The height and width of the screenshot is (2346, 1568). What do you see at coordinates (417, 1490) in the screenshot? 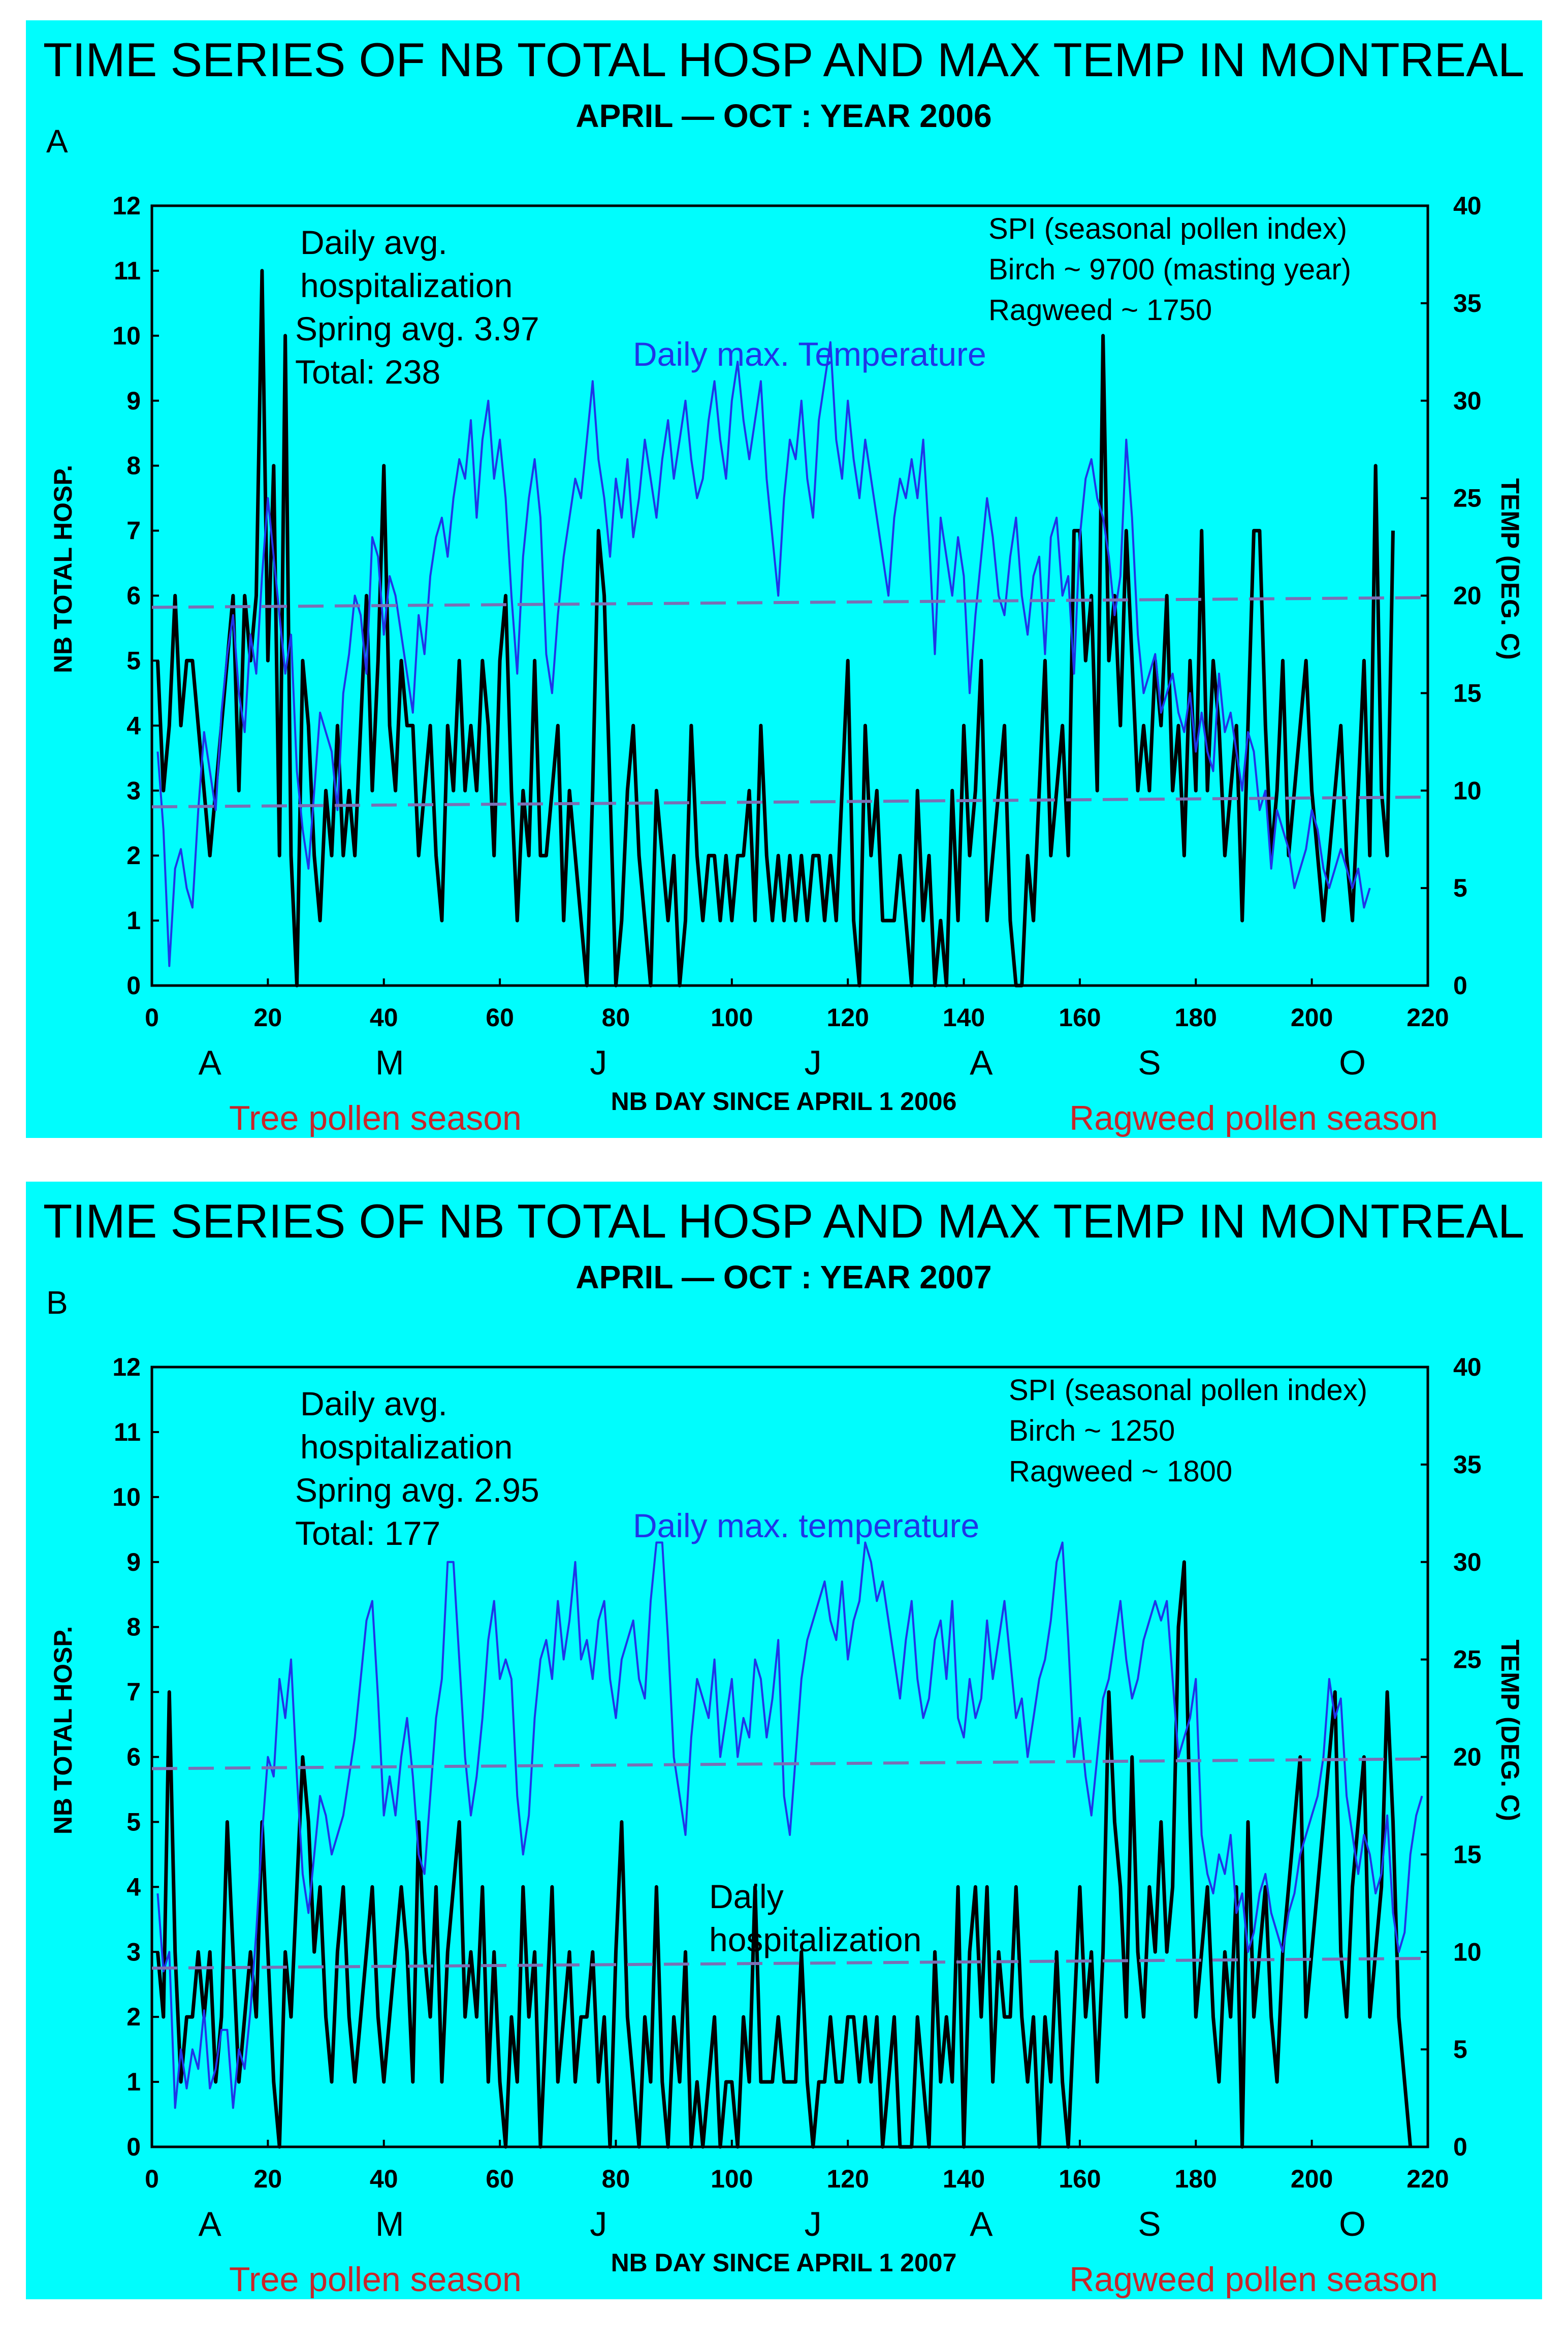
I see `spring-avg-label: Spring avg. 2.95` at bounding box center [417, 1490].